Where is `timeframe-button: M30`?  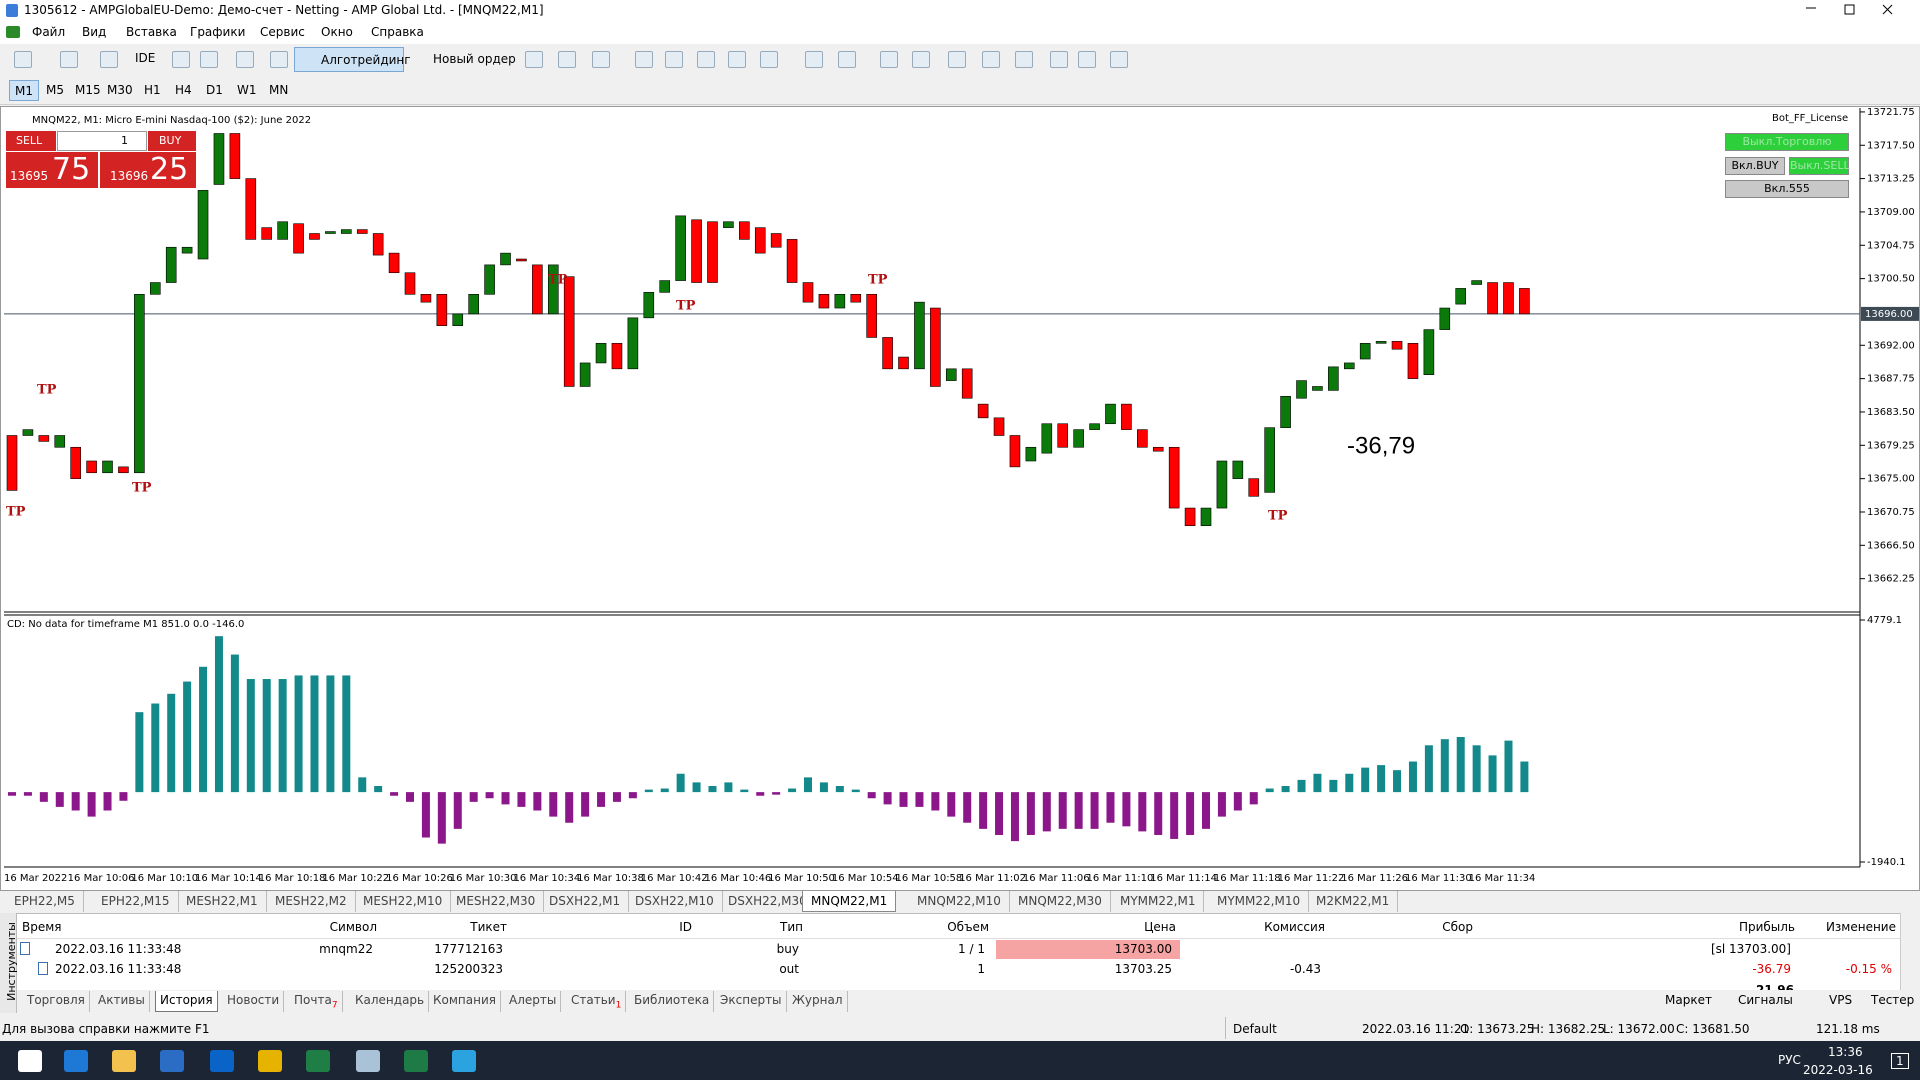 timeframe-button: M30 is located at coordinates (120, 90).